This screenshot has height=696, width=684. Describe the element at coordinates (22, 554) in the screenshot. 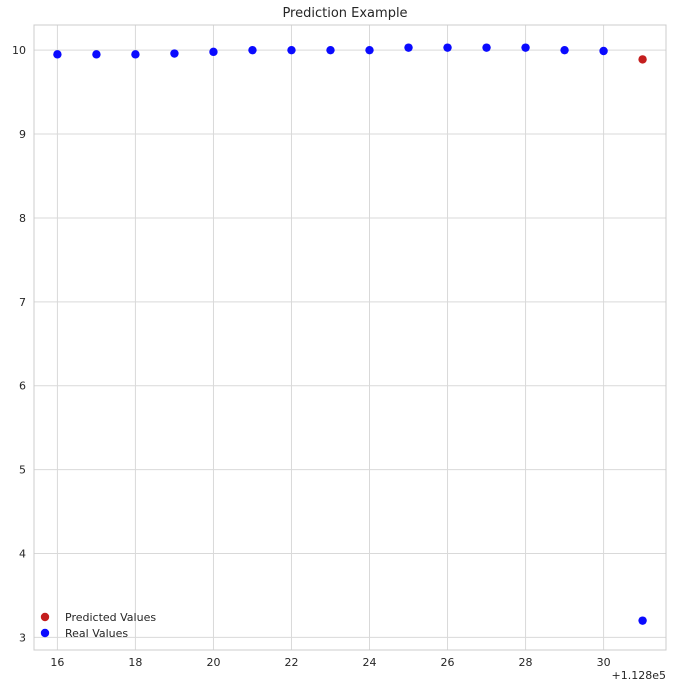

I see `y-tick-label: 4` at that location.